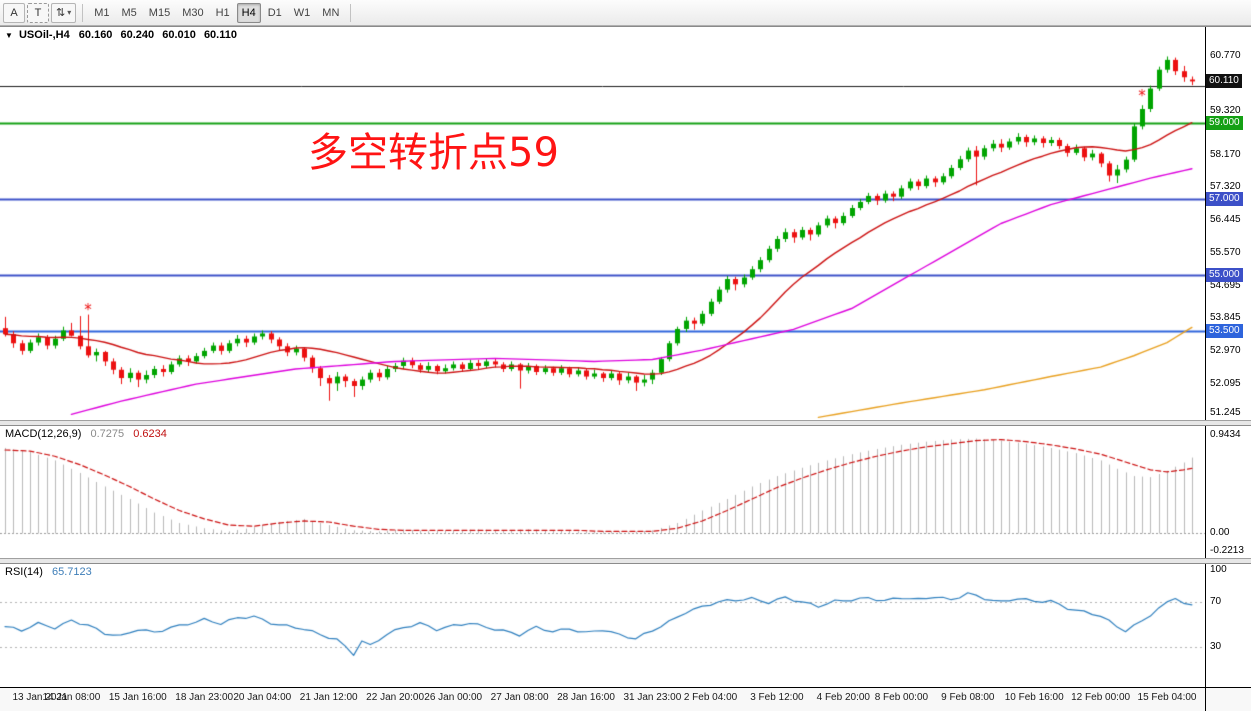 The image size is (1251, 711). What do you see at coordinates (901, 697) in the screenshot?
I see `time-axis-label: 8 Feb 00:00` at bounding box center [901, 697].